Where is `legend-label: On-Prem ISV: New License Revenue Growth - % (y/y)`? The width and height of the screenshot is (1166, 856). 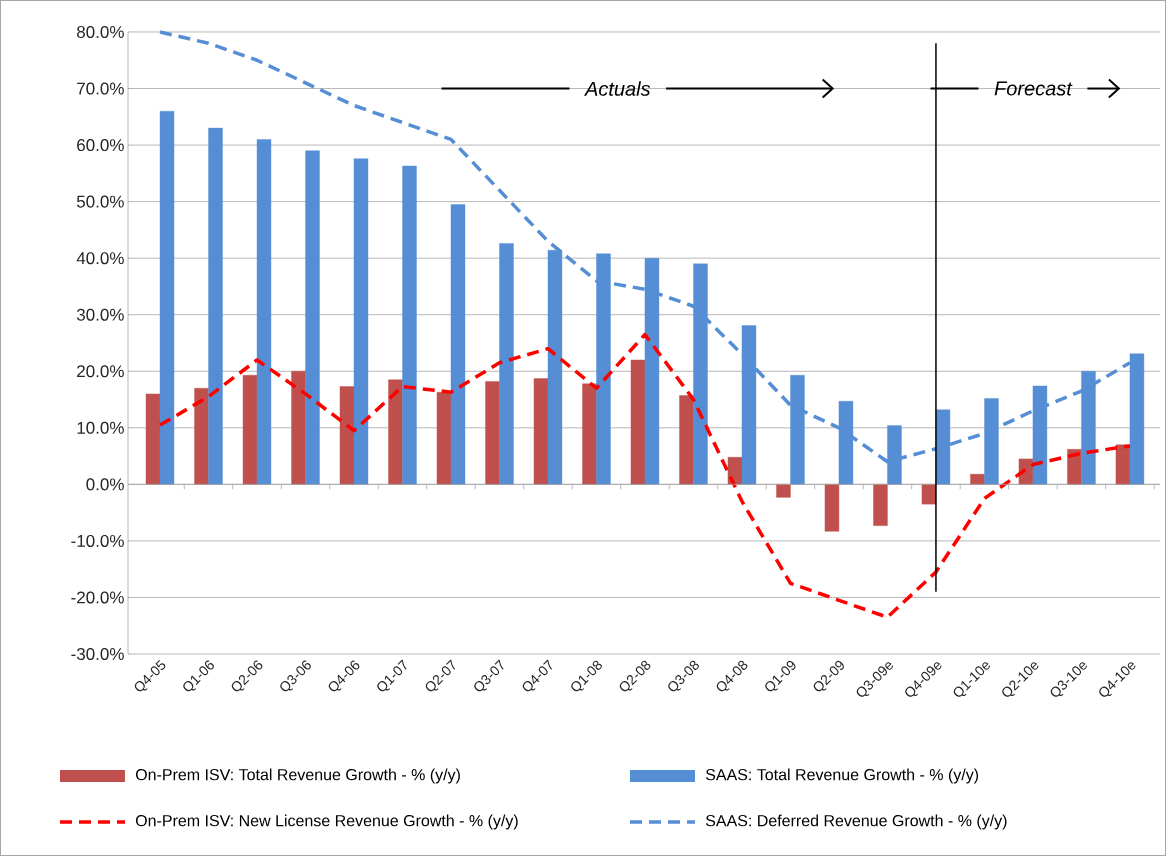
legend-label: On-Prem ISV: New License Revenue Growth - % (y/y) is located at coordinates (326, 822).